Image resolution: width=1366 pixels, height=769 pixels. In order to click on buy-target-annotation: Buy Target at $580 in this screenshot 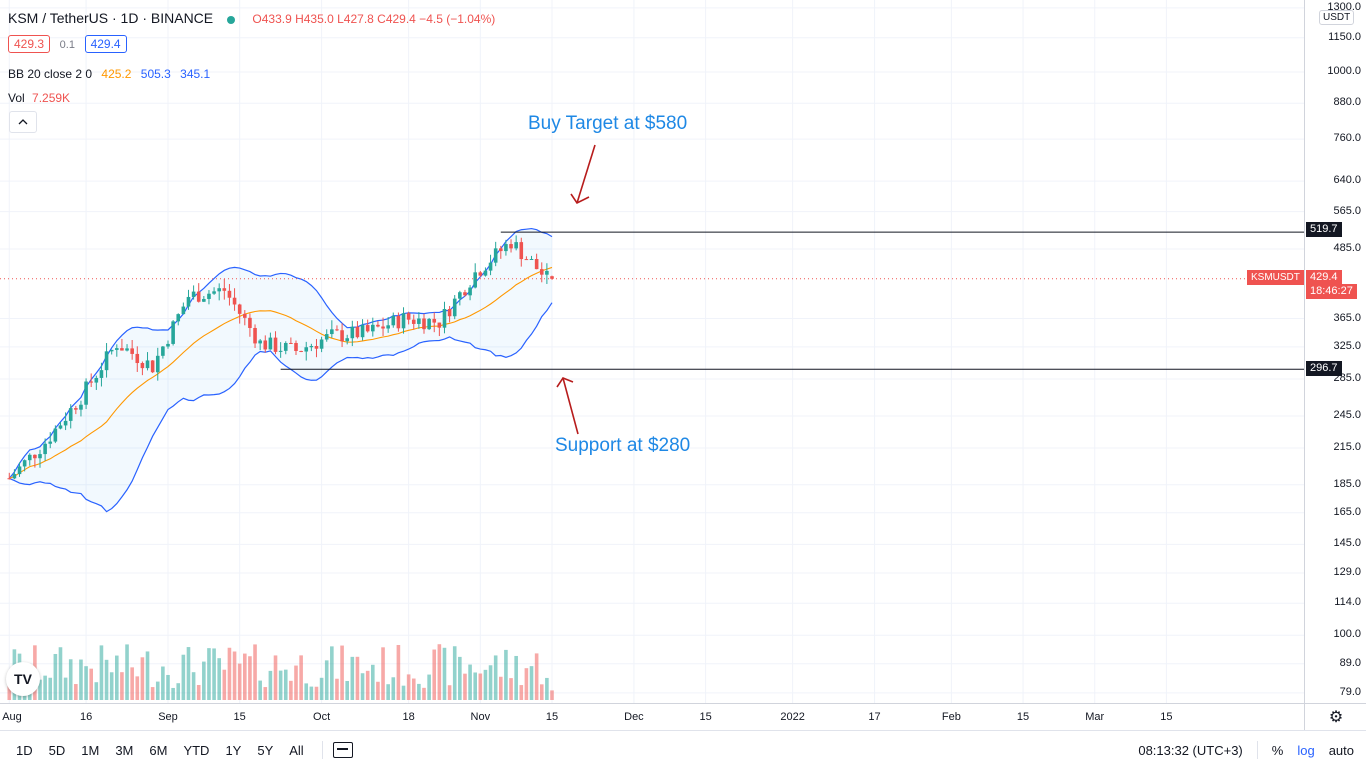, I will do `click(608, 123)`.